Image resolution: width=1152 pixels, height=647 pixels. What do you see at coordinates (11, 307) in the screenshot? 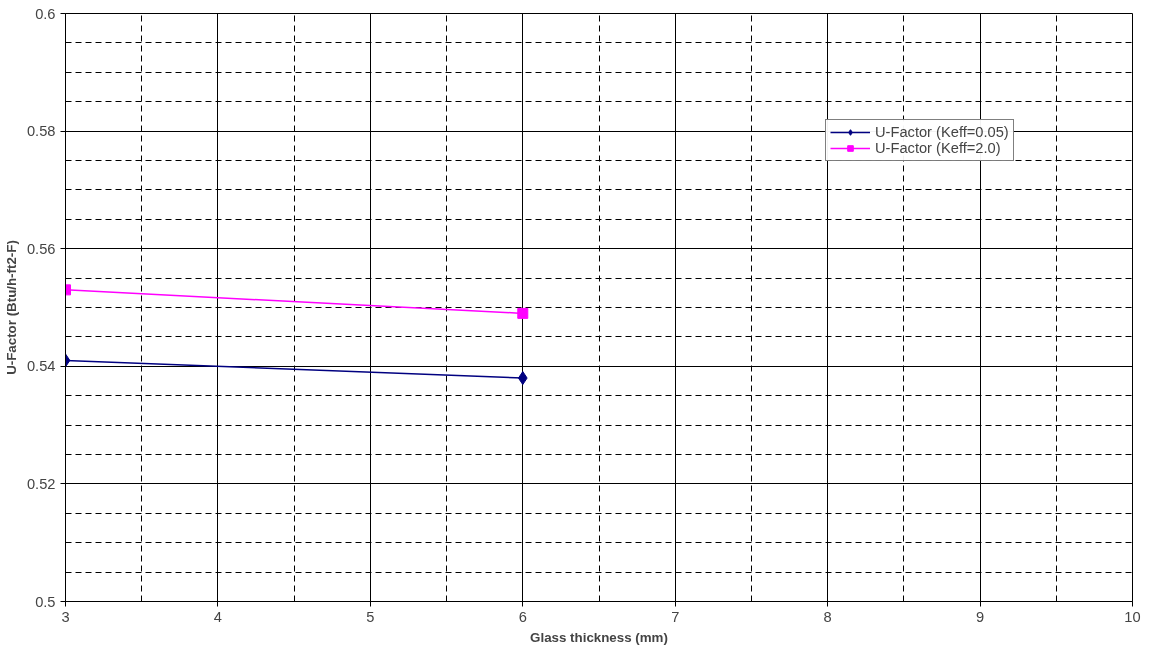
I see `y-axis-title: U-Factor (Btu/h-ft2-F)` at bounding box center [11, 307].